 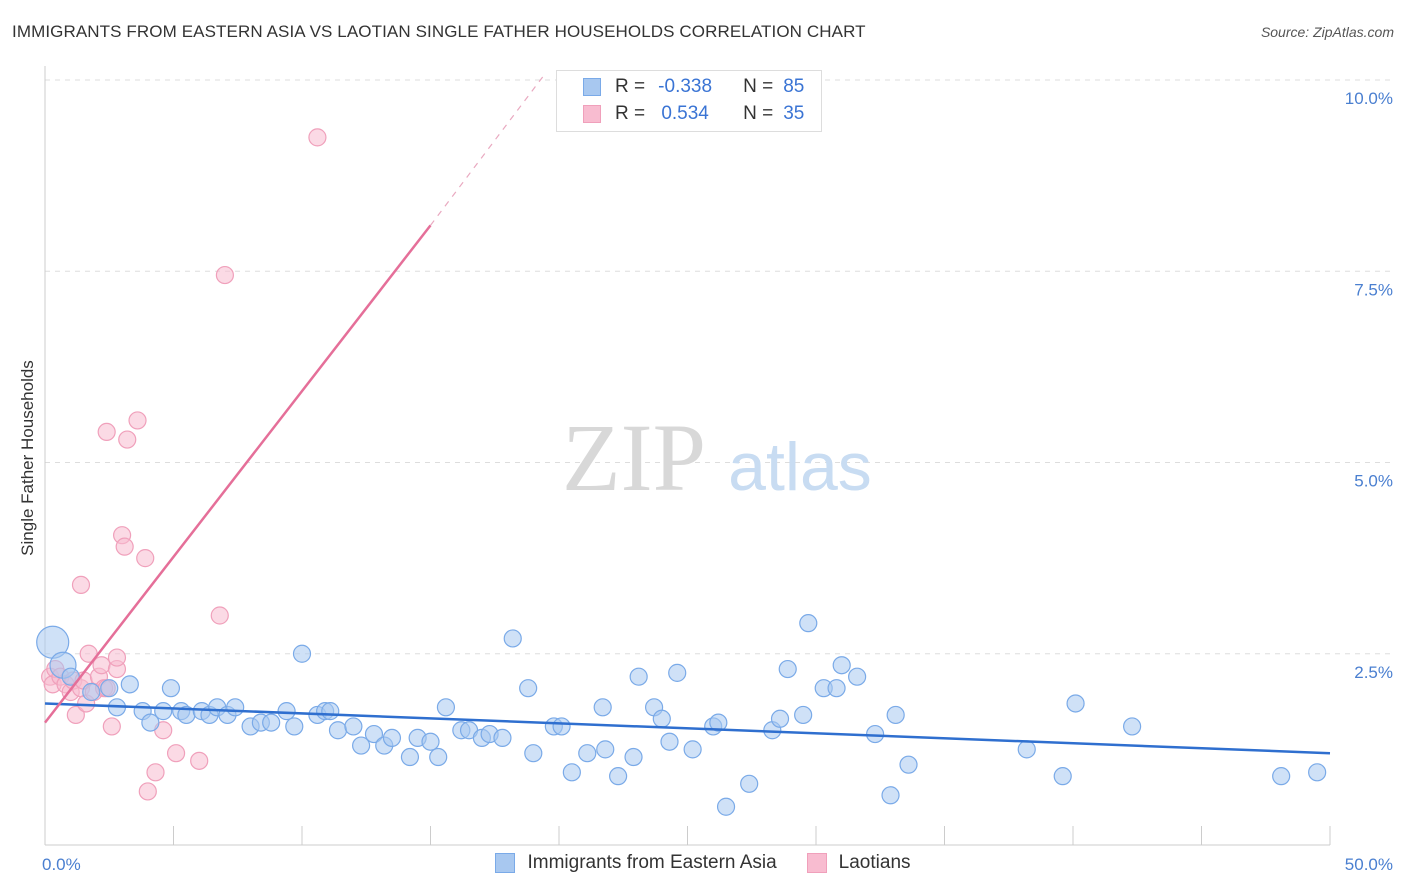 What do you see at coordinates (1373, 672) in the screenshot?
I see `y-tick-label: 2.5%` at bounding box center [1373, 672].